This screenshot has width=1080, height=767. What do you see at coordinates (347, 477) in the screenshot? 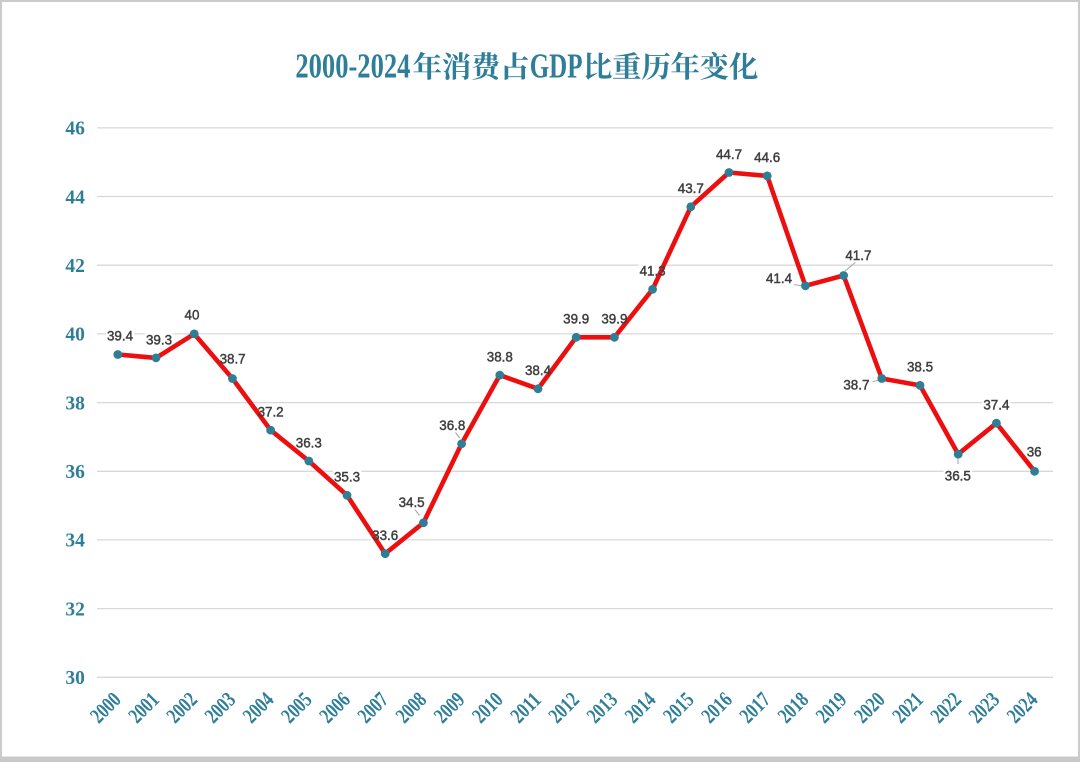
I see `svg-text: 35.3` at bounding box center [347, 477].